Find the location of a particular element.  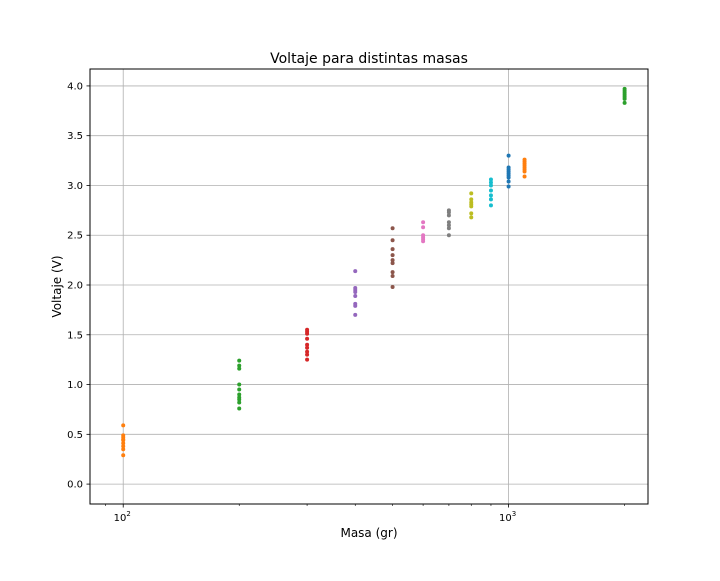

y-tick-label: 0.0 is located at coordinates (75, 485).